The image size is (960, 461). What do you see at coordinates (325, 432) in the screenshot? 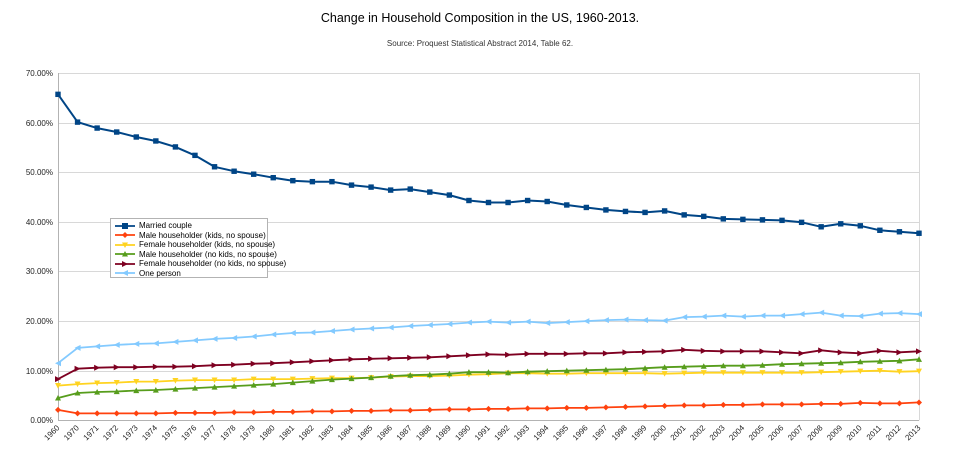
I see `x-axis-label: 1983` at bounding box center [325, 432].